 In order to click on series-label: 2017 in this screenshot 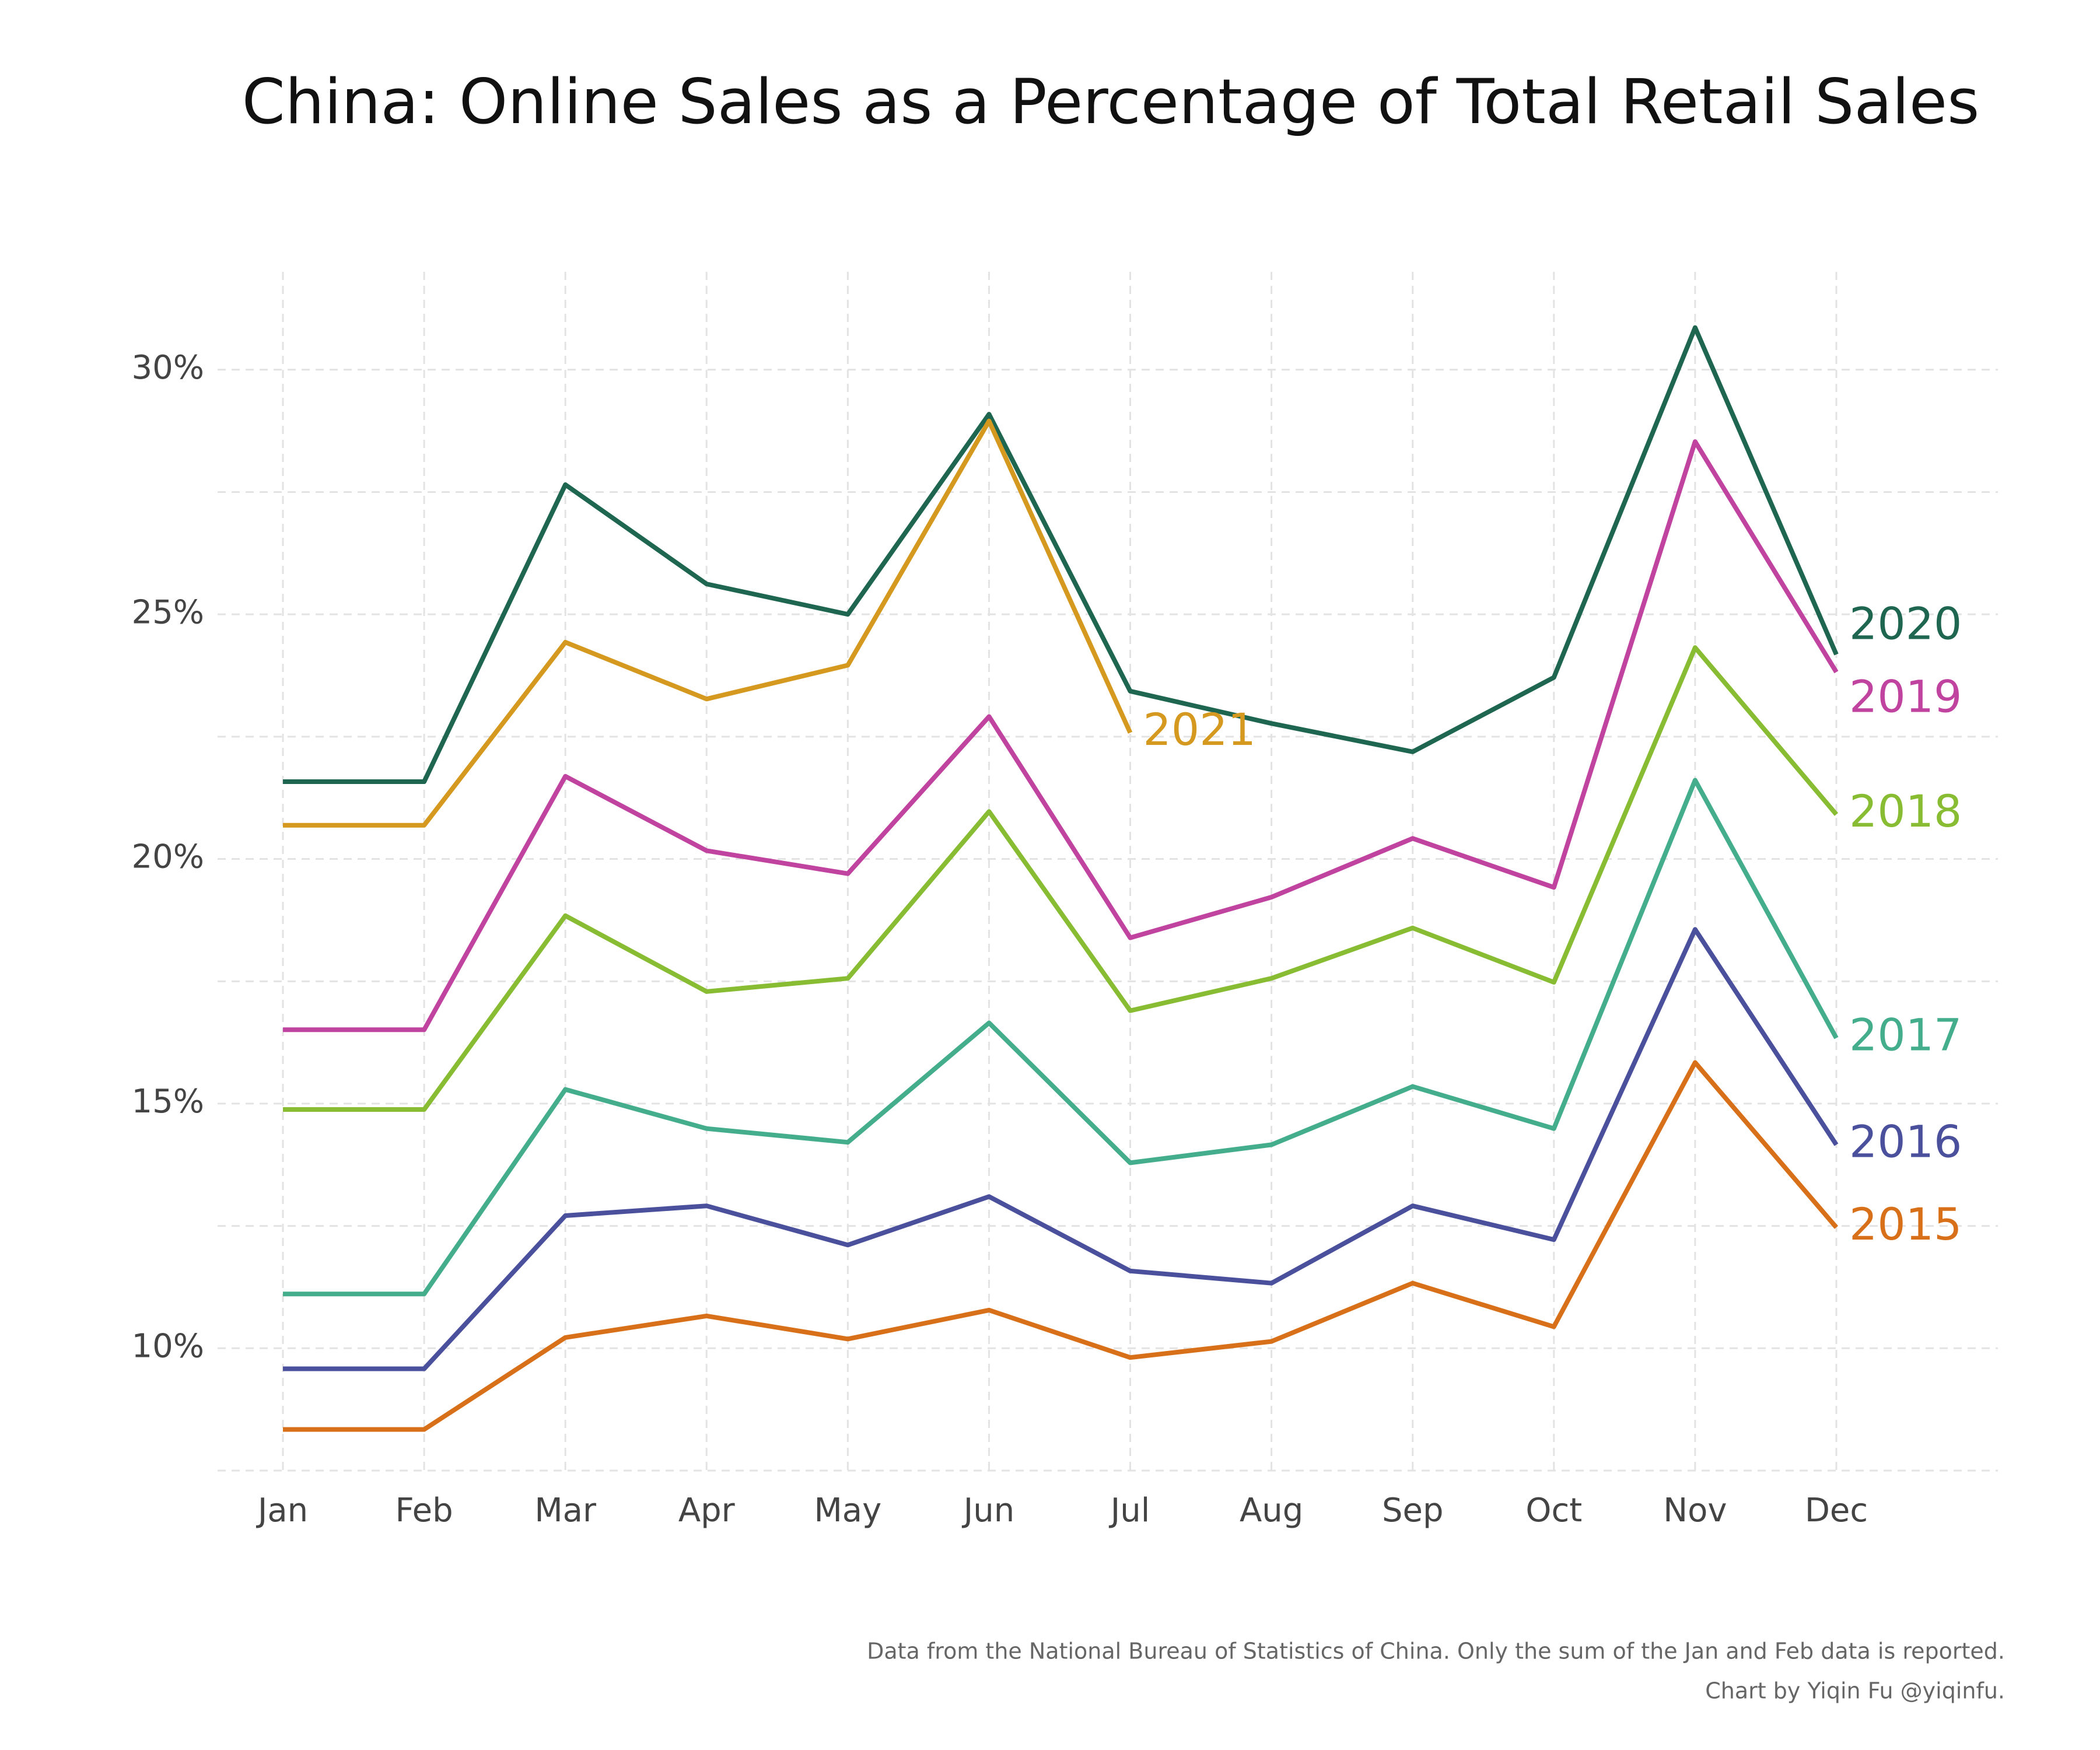, I will do `click(1905, 1035)`.